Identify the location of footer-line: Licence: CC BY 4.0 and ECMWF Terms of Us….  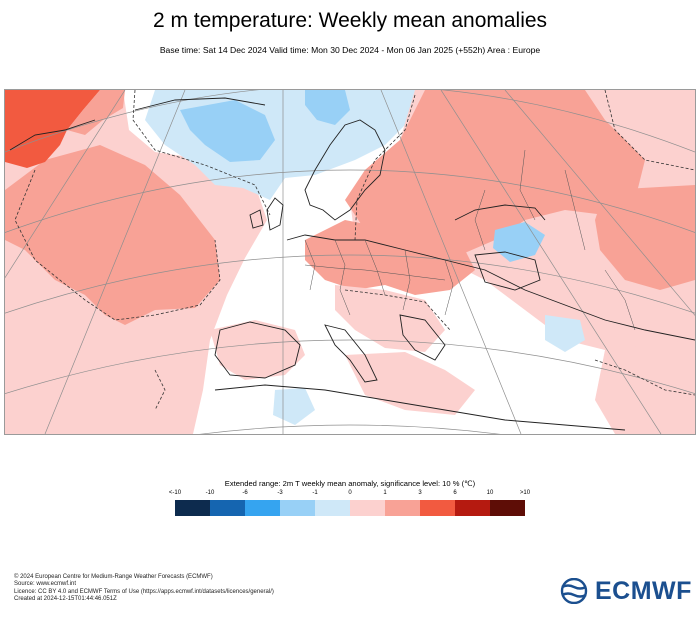
(144, 591).